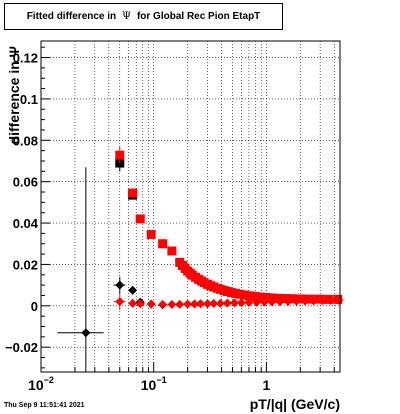 The image size is (400, 414). Describe the element at coordinates (198, 16) in the screenshot. I see `title-suffix: for Global Rec Pion EtapT` at that location.